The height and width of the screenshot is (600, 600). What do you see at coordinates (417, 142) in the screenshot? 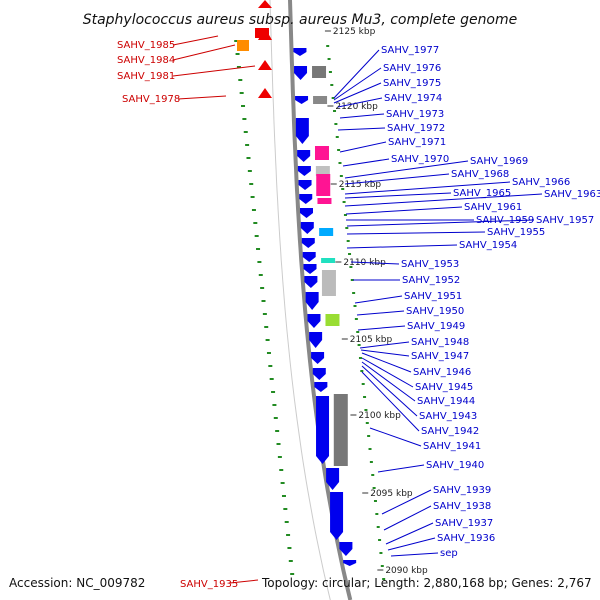
I see `gene-label-forward: SAHV_1971` at bounding box center [417, 142].